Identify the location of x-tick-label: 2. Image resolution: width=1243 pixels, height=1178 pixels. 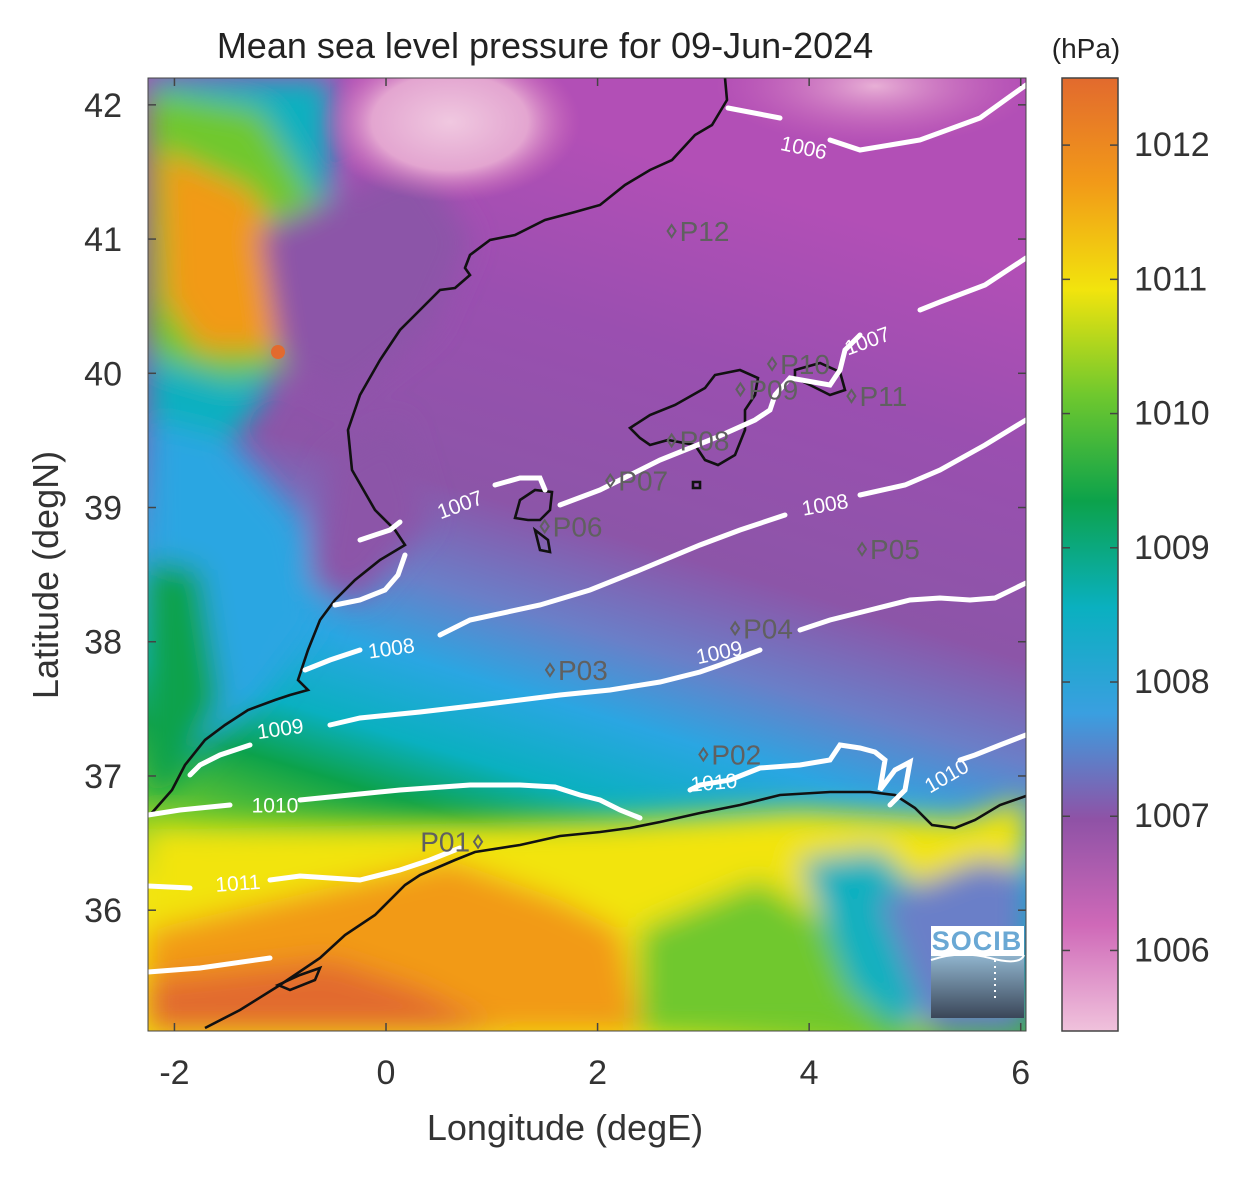
(597, 1073).